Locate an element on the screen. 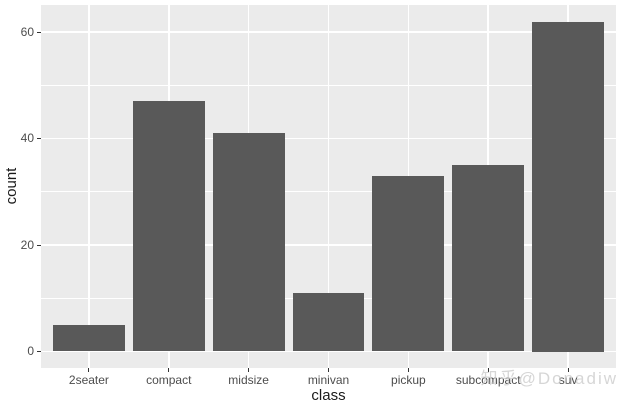  bar-compact is located at coordinates (168, 226).